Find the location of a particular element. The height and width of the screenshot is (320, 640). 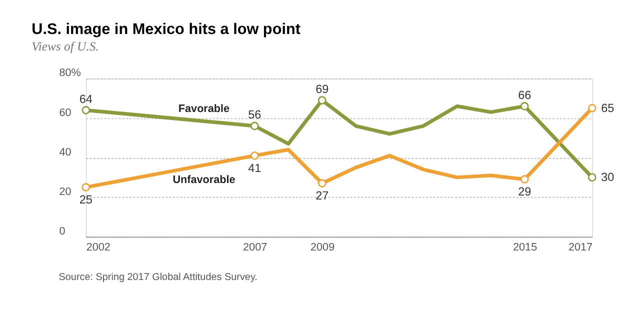

data-label: 56 is located at coordinates (255, 115).